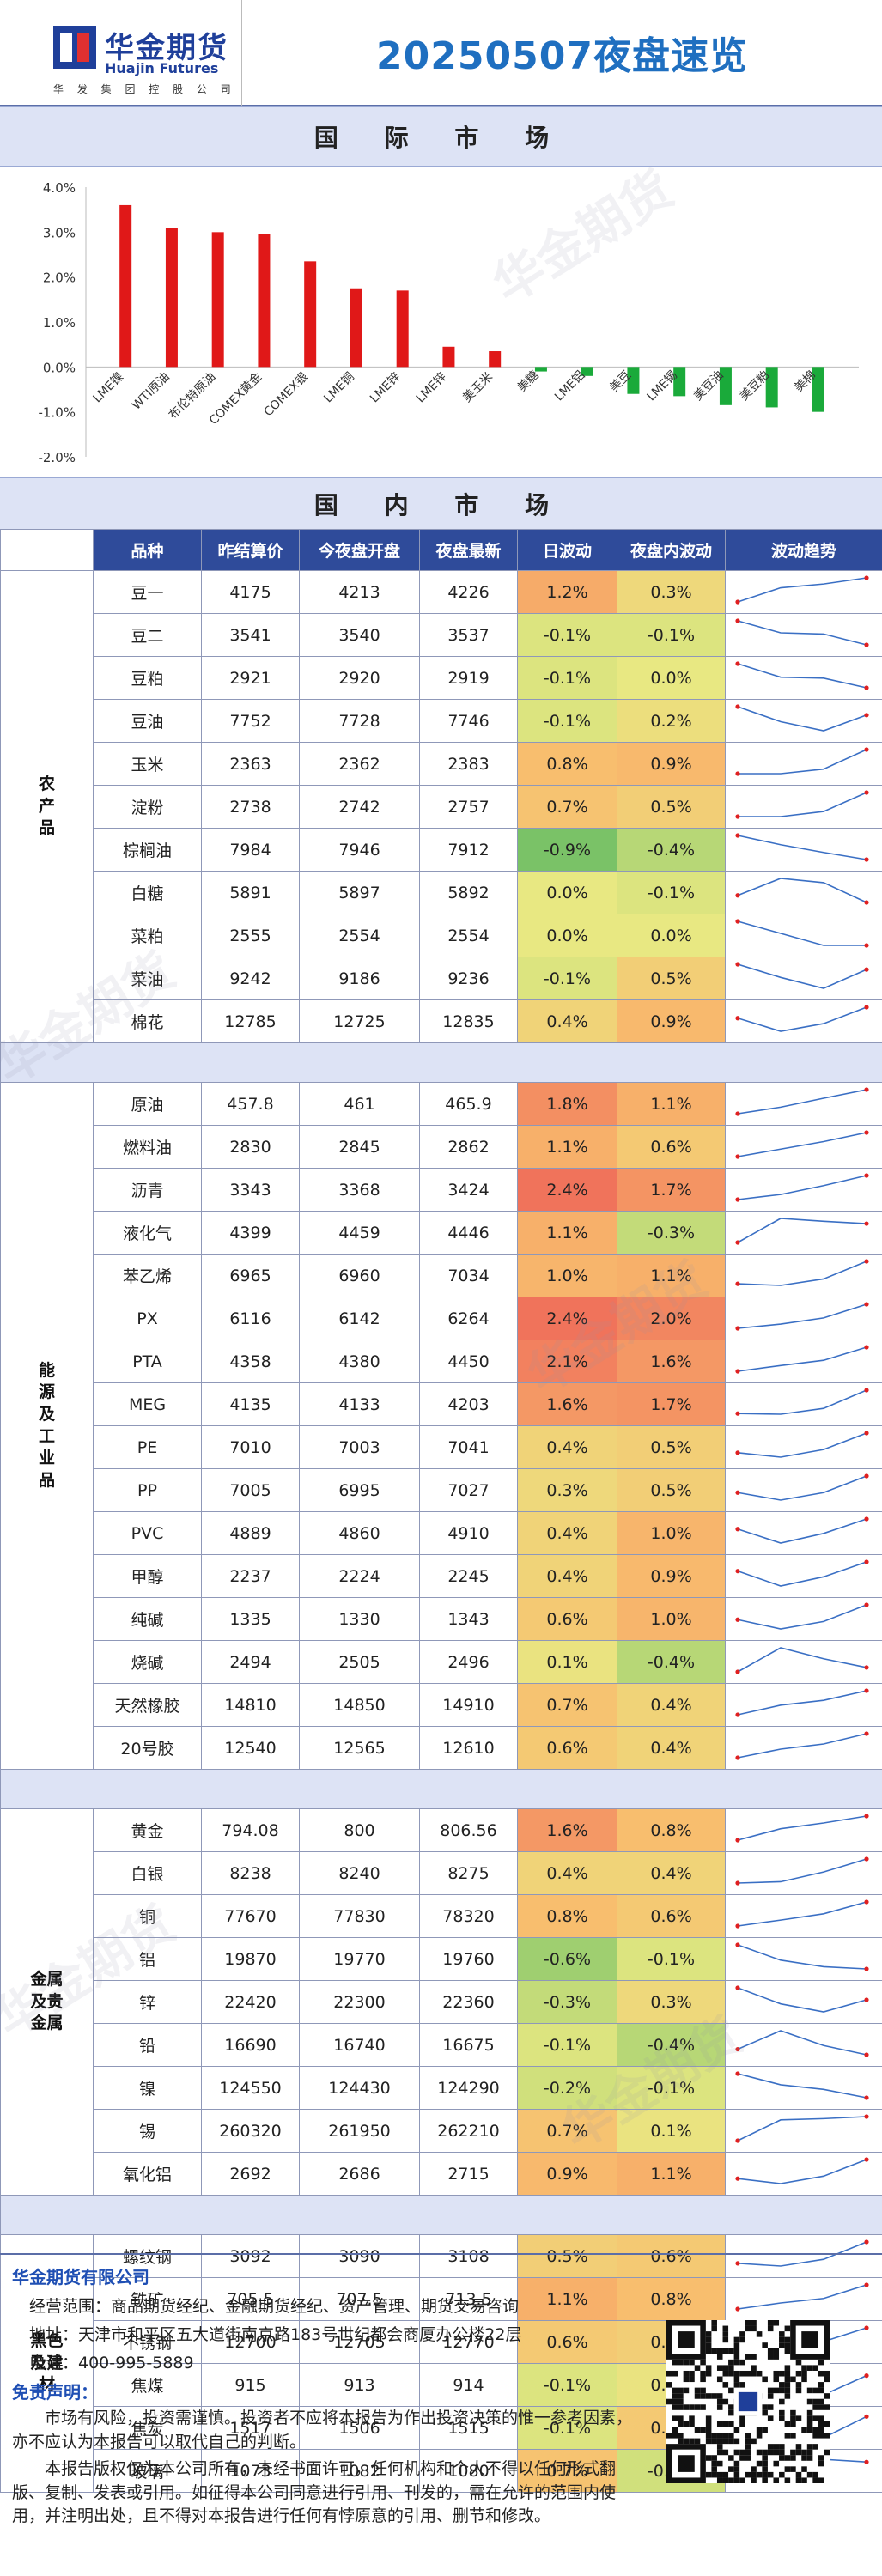 The height and width of the screenshot is (2576, 882). I want to click on prev-settle: 260320, so click(250, 2131).